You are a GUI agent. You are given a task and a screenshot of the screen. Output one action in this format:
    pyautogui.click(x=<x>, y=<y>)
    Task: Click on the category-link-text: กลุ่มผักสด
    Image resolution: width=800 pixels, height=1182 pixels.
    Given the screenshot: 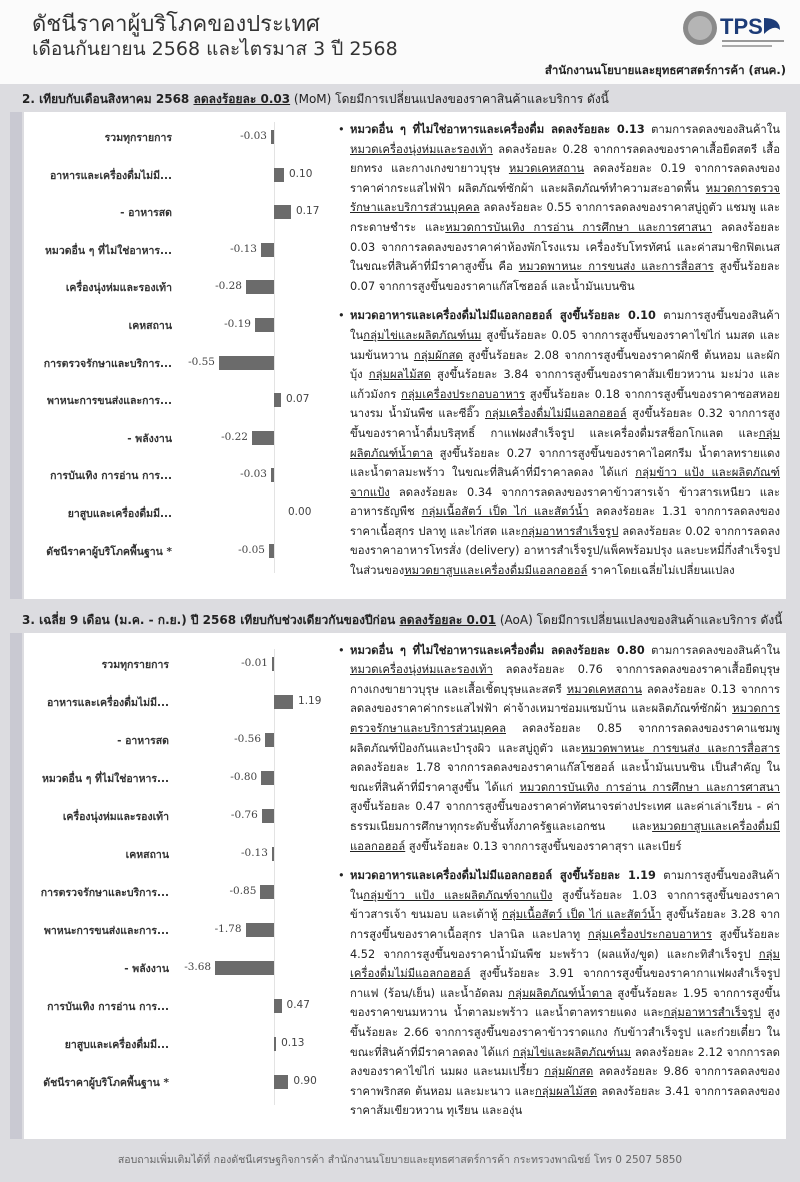 What is the action you would take?
    pyautogui.click(x=438, y=355)
    